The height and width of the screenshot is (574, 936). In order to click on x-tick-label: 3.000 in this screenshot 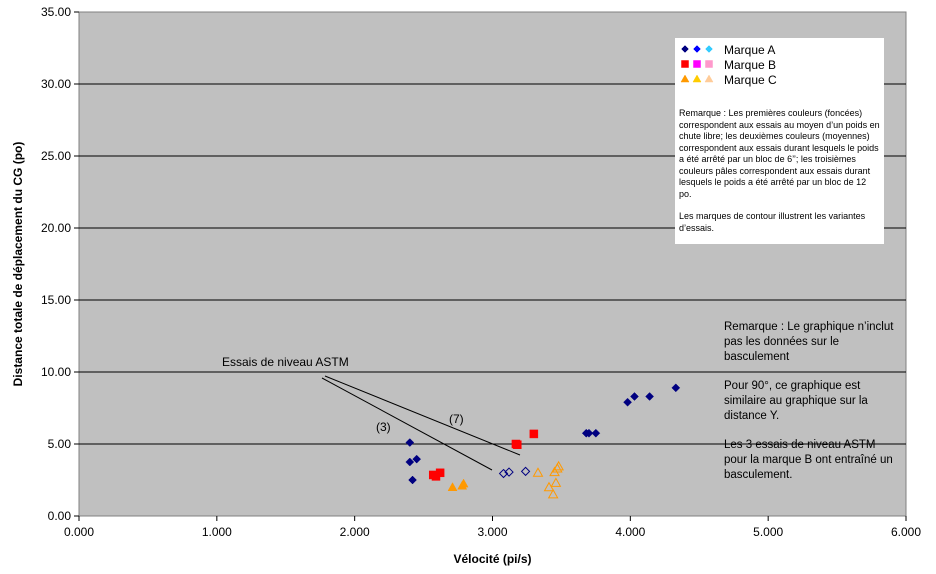, I will do `click(492, 532)`.